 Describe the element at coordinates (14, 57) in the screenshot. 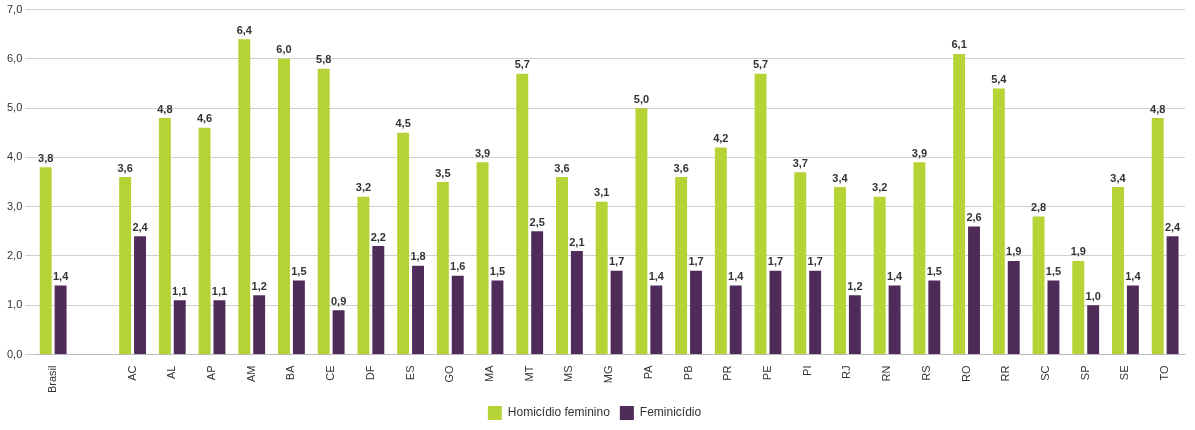

I see `y-tick-label: 6,0` at that location.